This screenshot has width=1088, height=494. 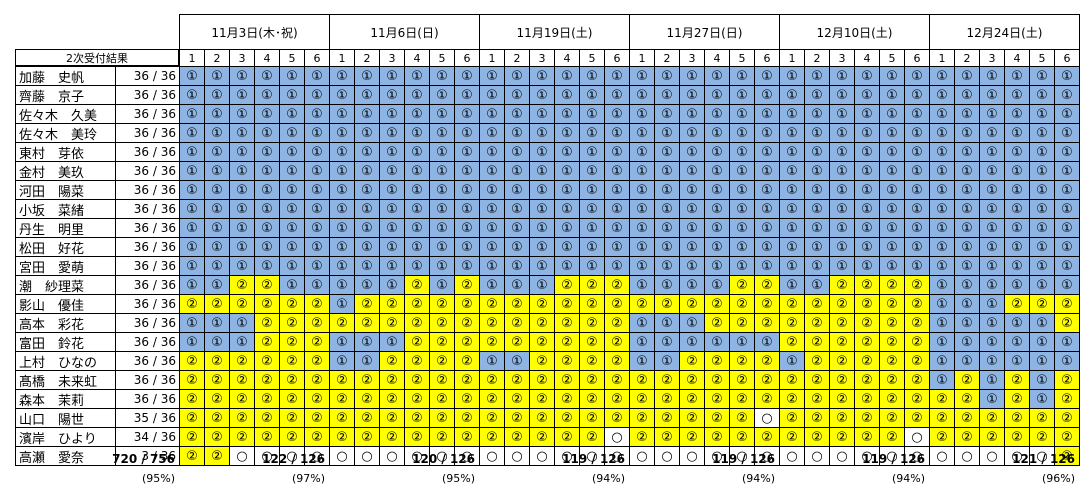 What do you see at coordinates (65, 76) in the screenshot?
I see `member-name: 加藤 史帆` at bounding box center [65, 76].